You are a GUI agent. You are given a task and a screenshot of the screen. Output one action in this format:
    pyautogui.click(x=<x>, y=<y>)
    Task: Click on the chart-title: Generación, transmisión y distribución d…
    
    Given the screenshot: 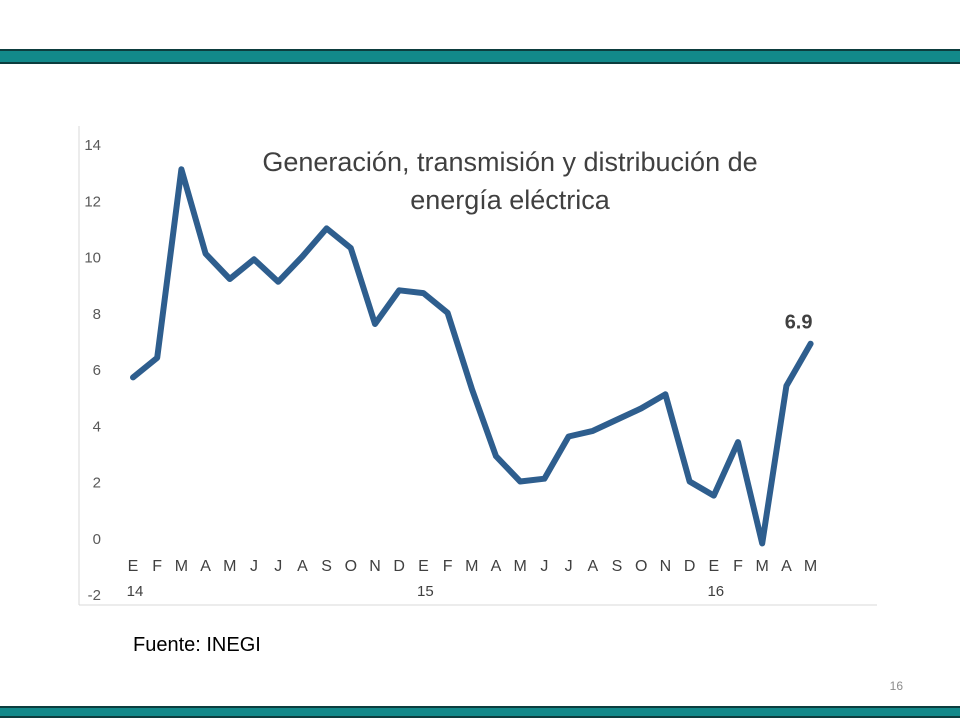 What is the action you would take?
    pyautogui.click(x=509, y=181)
    